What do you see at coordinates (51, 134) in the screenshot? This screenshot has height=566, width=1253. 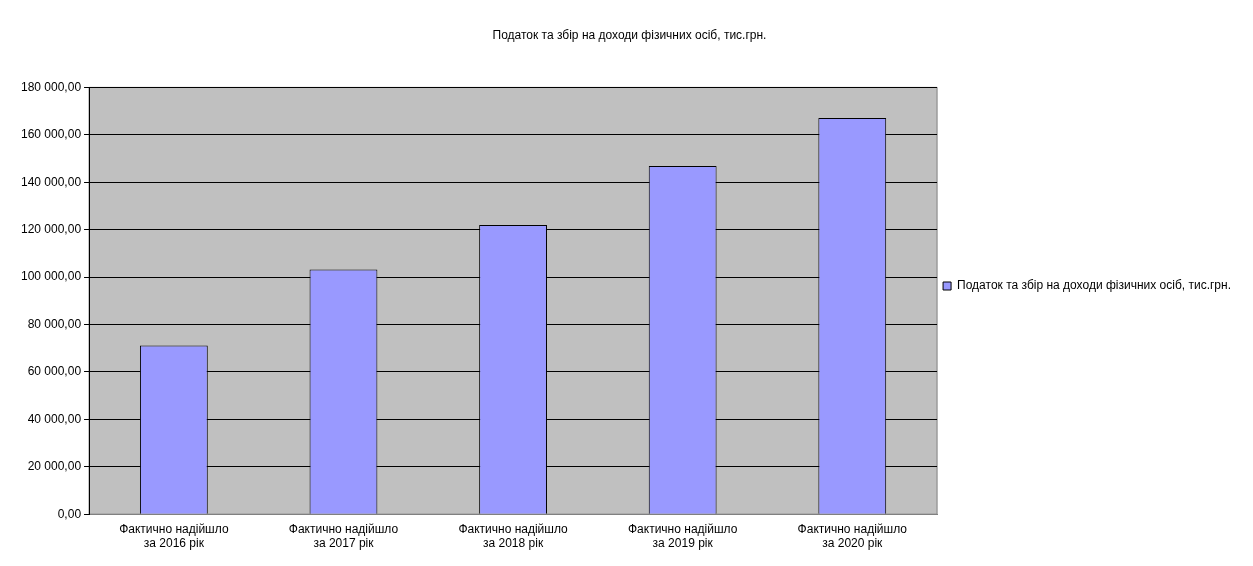 I see `y-tick-label: 160 000,00` at bounding box center [51, 134].